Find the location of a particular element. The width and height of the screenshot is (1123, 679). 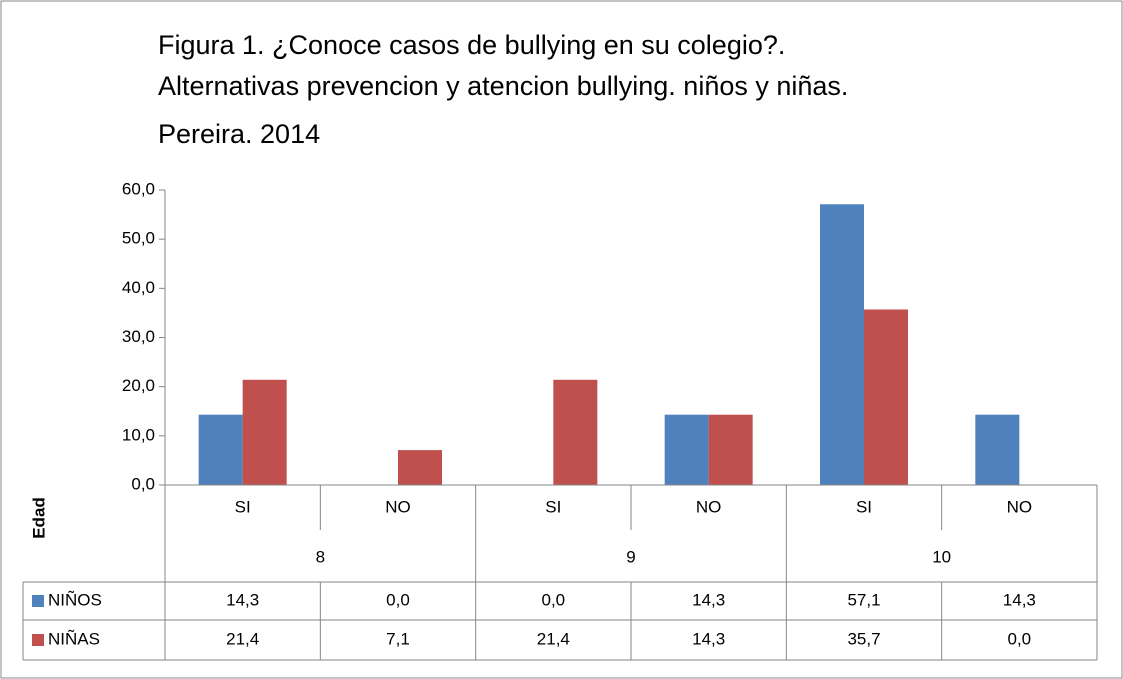

legend-label: NIÑOS is located at coordinates (75, 599).